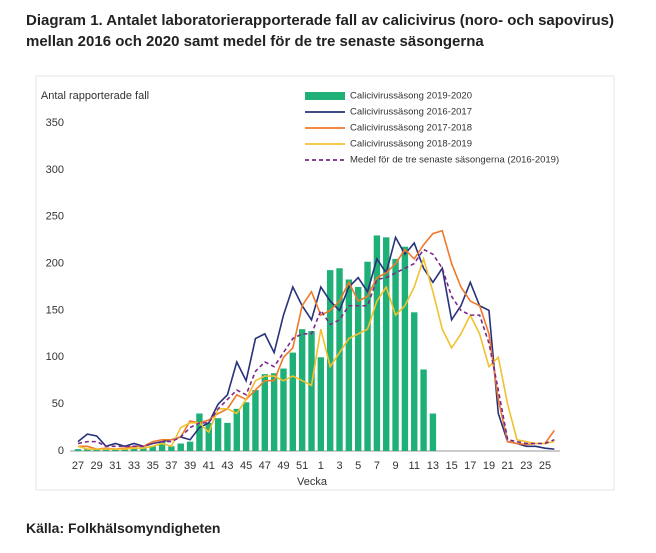  I want to click on y-tick-label: 350, so click(55, 123).